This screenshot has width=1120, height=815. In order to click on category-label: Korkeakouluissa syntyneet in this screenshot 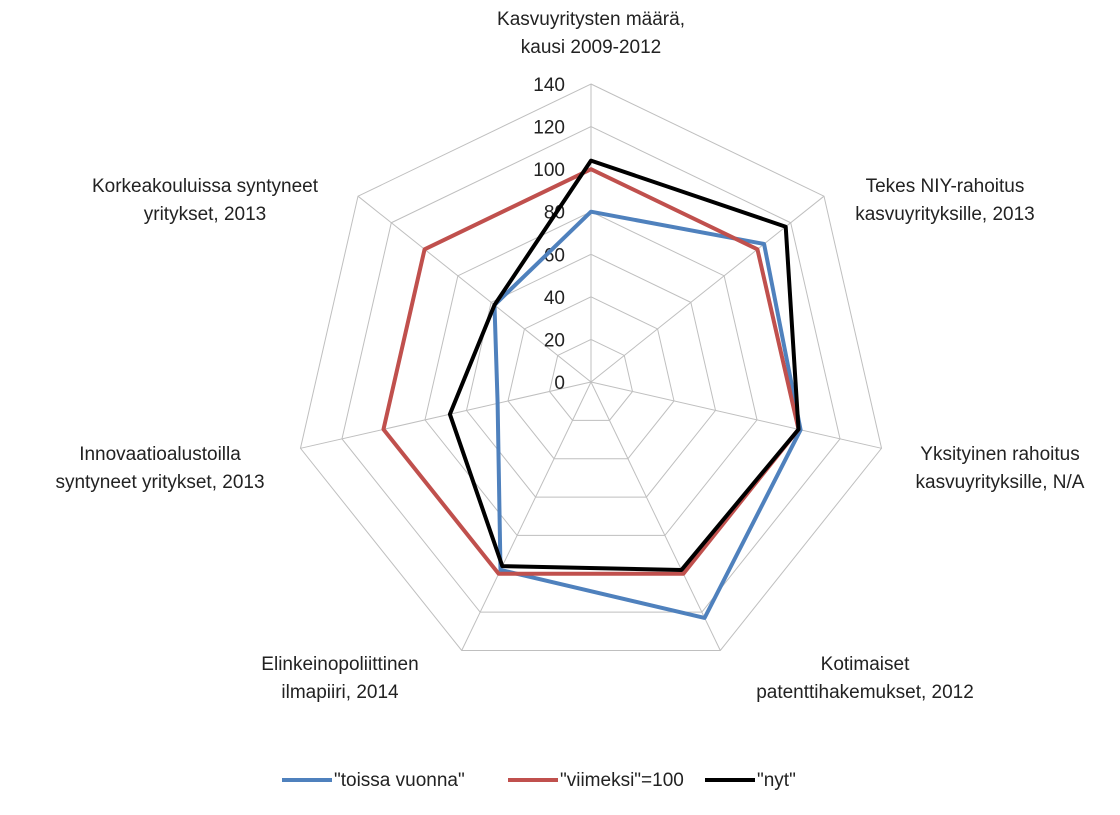, I will do `click(205, 186)`.